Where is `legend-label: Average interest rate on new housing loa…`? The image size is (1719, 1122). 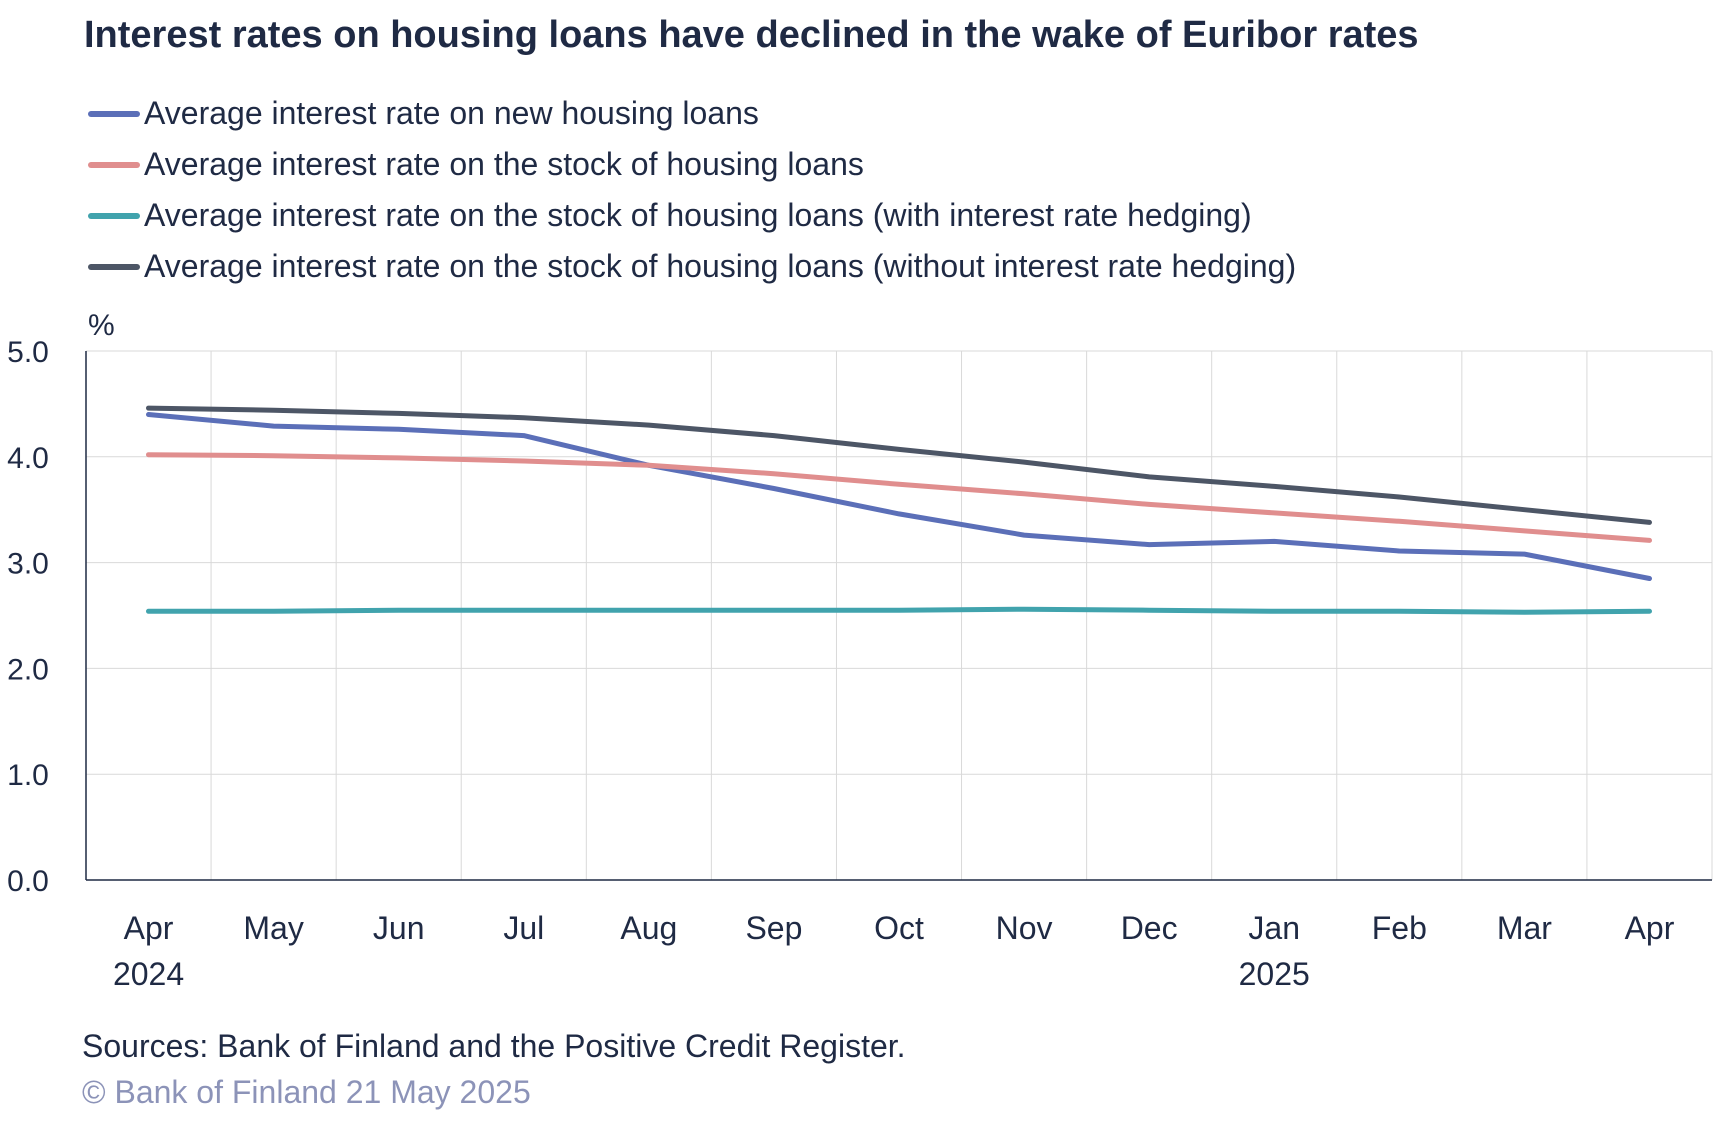 legend-label: Average interest rate on new housing loa… is located at coordinates (451, 113).